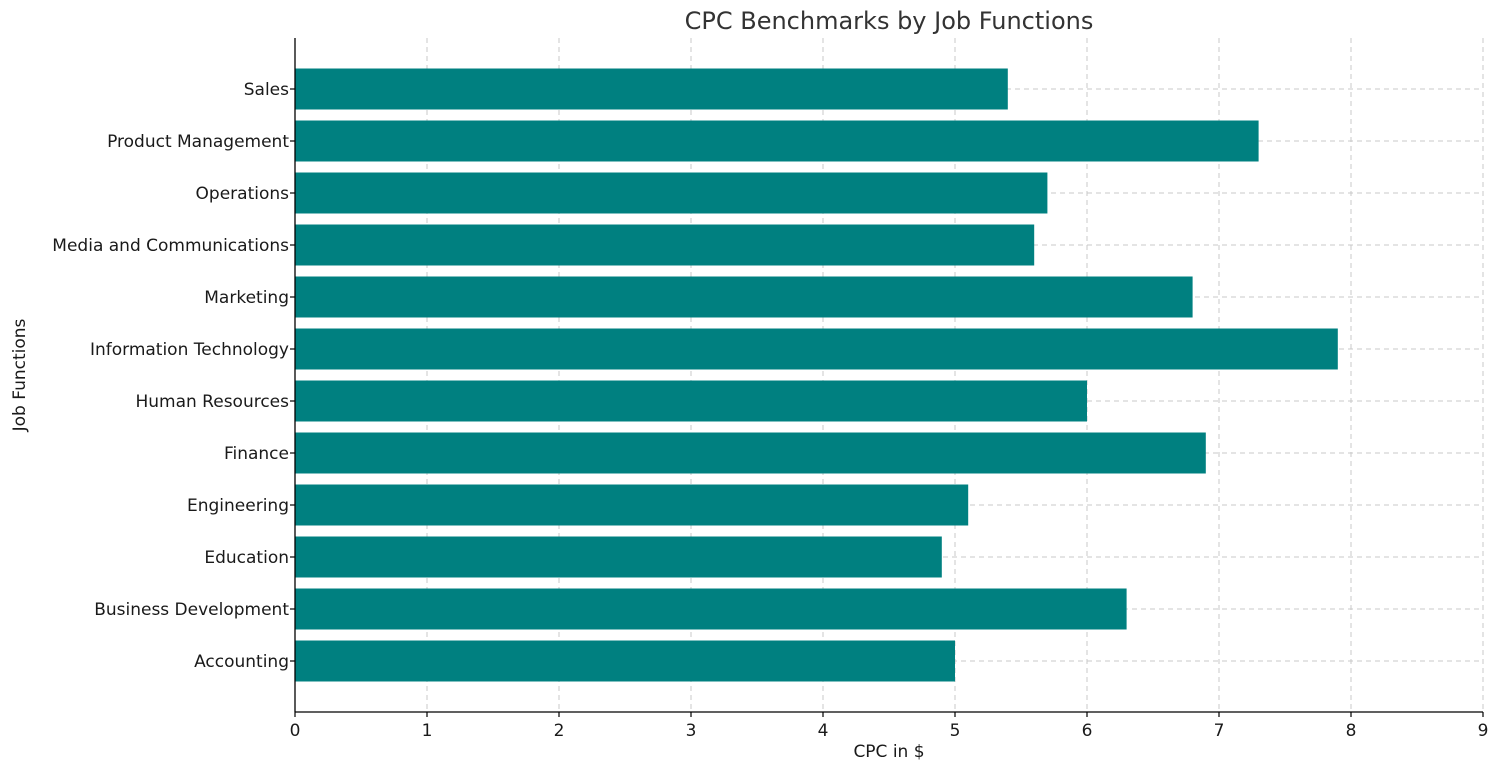 The image size is (1500, 775). I want to click on bar-operations, so click(671, 193).